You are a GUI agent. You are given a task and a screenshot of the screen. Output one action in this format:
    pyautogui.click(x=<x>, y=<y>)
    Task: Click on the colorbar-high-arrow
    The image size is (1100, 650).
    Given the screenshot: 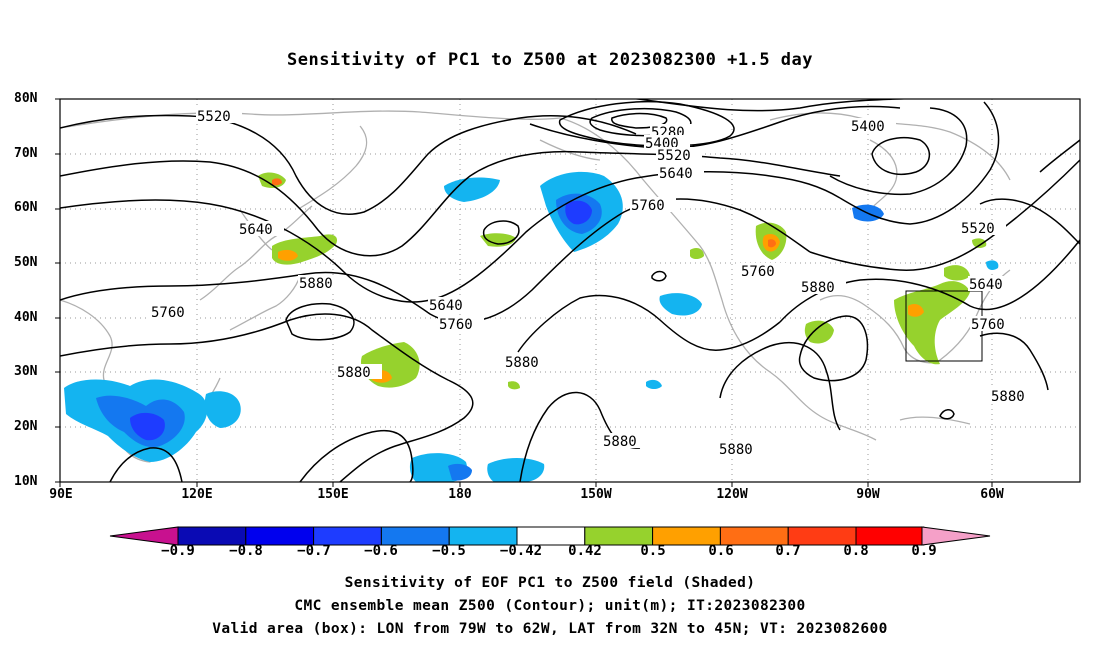 What is the action you would take?
    pyautogui.click(x=956, y=536)
    